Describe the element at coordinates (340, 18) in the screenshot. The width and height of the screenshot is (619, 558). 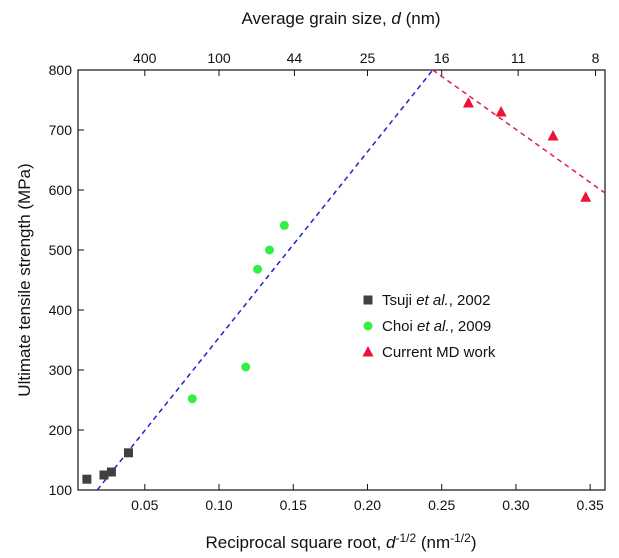
I see `top-axis-title: Average grain size, d (nm)` at that location.